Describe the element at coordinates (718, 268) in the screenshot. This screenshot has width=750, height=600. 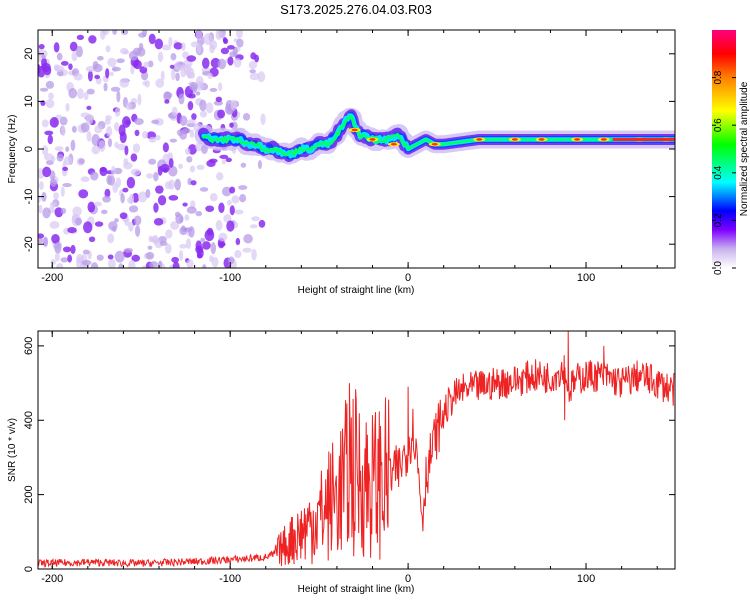
I see `colorbar-tick-label: 0.0` at that location.